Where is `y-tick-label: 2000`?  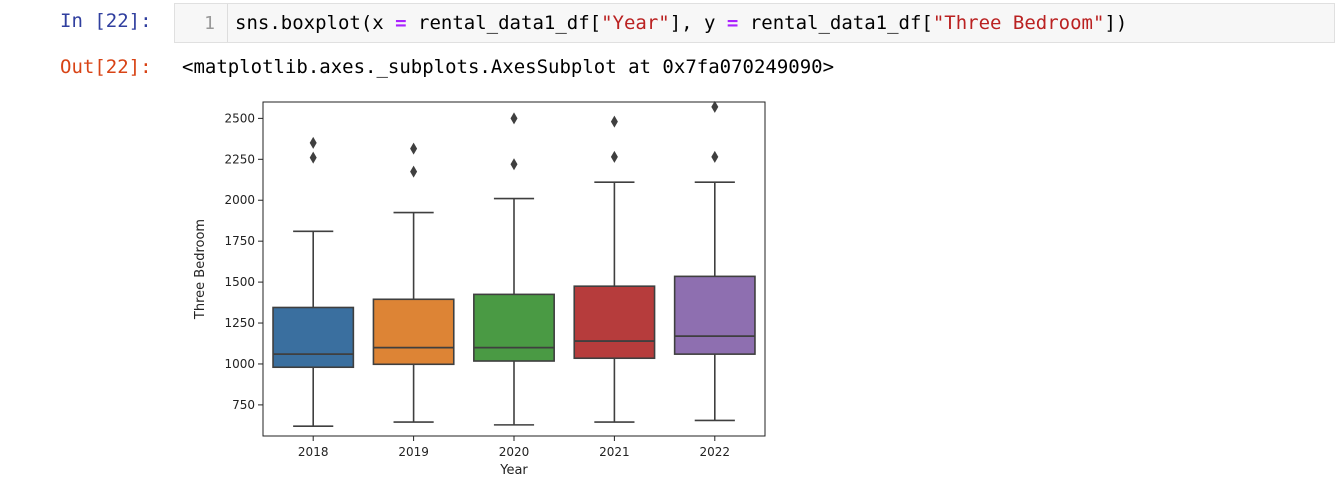 y-tick-label: 2000 is located at coordinates (239, 200).